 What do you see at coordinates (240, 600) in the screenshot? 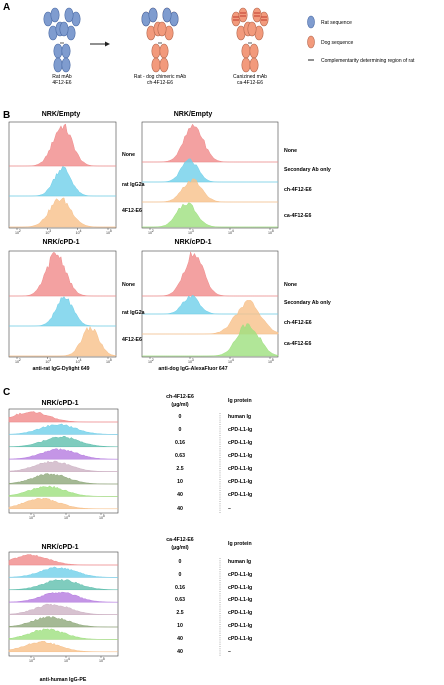
I see `c2rows-protein-3: cPD-L1-Ig` at bounding box center [240, 600].